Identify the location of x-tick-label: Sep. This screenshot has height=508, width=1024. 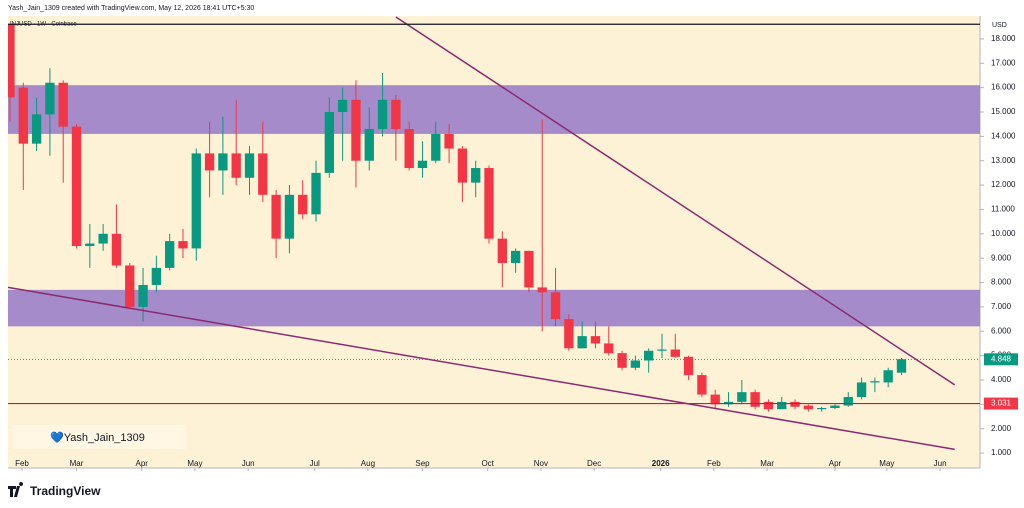
(422, 463).